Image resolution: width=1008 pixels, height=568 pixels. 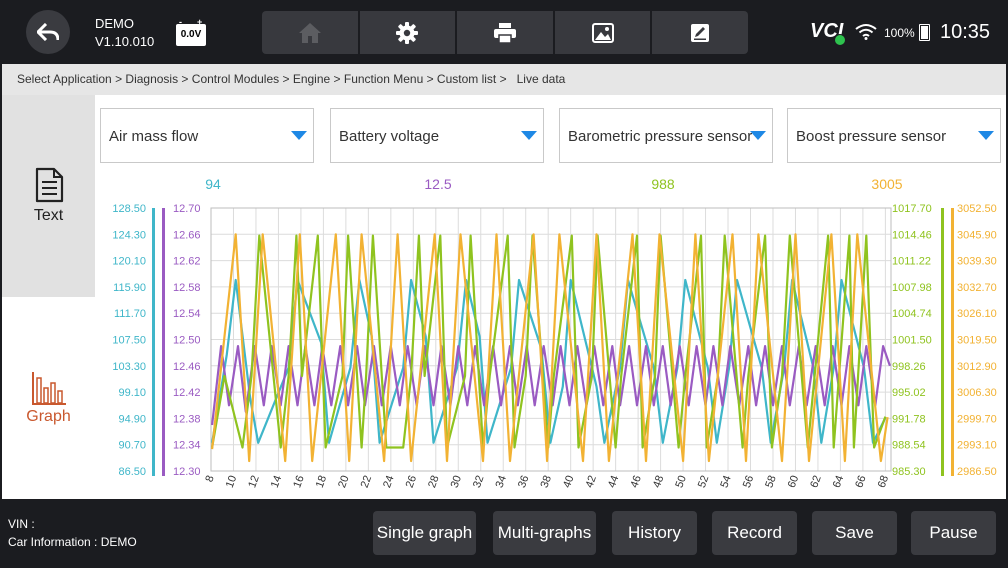 I want to click on battery-voltage-value: 0.0V, so click(x=191, y=35).